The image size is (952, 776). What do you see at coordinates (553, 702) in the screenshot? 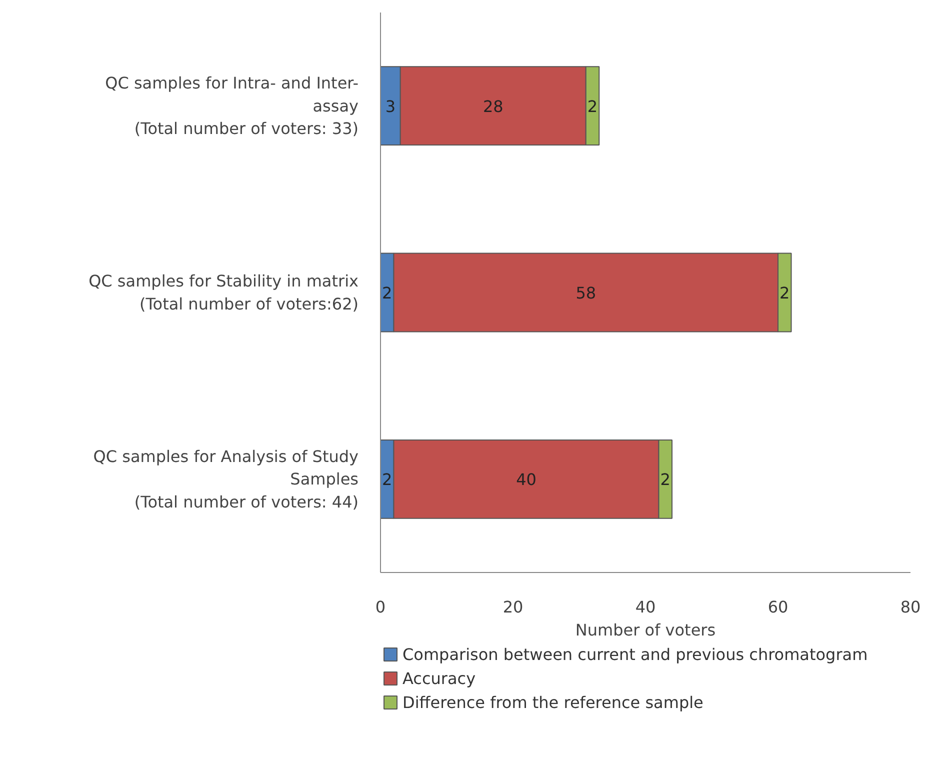
I see `legend-label: Difference from the reference sample` at bounding box center [553, 702].